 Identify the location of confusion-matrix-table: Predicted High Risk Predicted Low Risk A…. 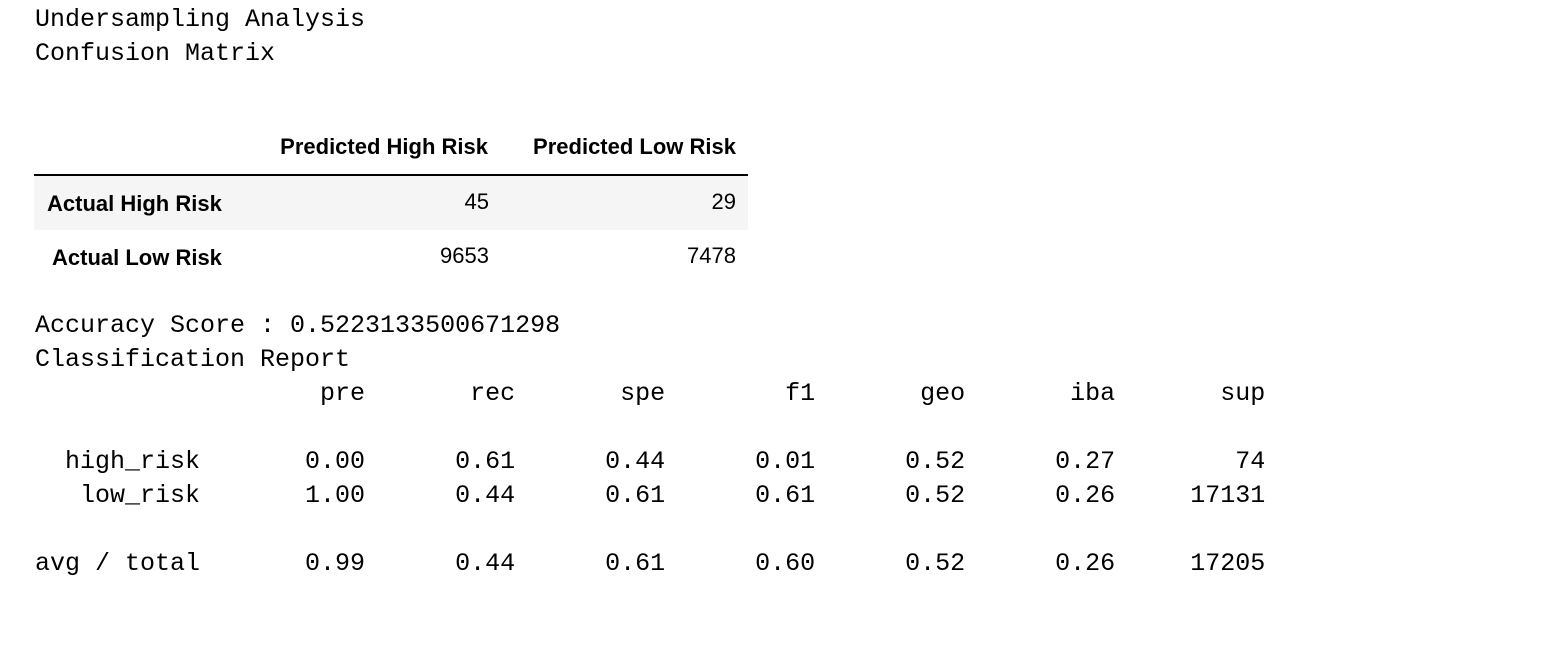
(391, 202).